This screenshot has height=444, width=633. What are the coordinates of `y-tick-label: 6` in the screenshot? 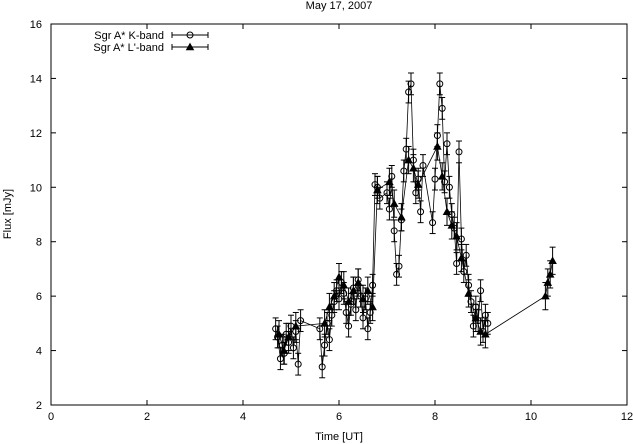 It's located at (39, 297).